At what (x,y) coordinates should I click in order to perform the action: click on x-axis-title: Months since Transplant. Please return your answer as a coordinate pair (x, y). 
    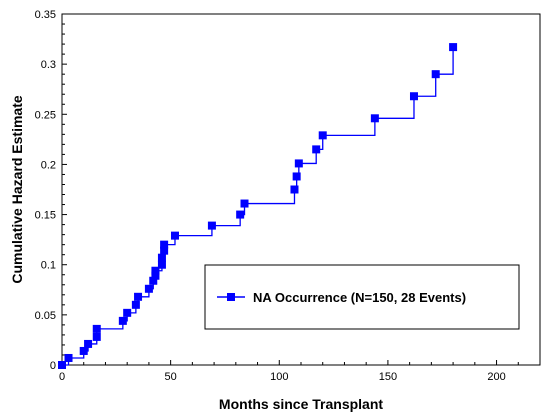
    Looking at the image, I should click on (301, 404).